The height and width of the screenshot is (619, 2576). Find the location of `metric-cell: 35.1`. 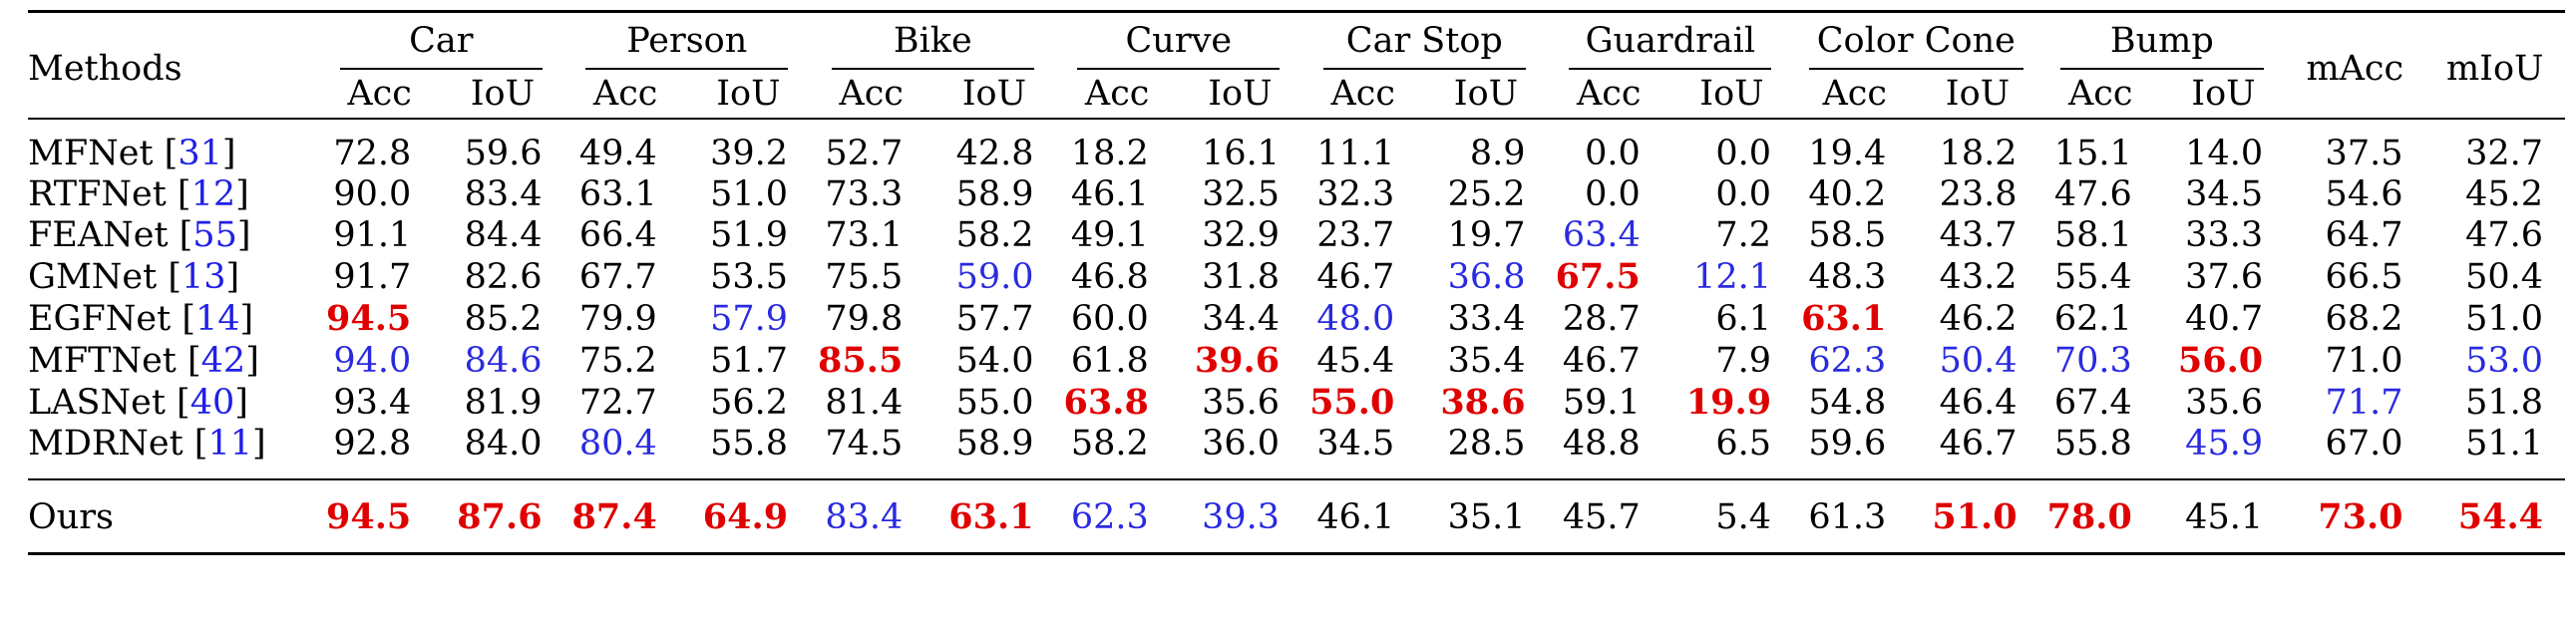

metric-cell: 35.1 is located at coordinates (1486, 516).